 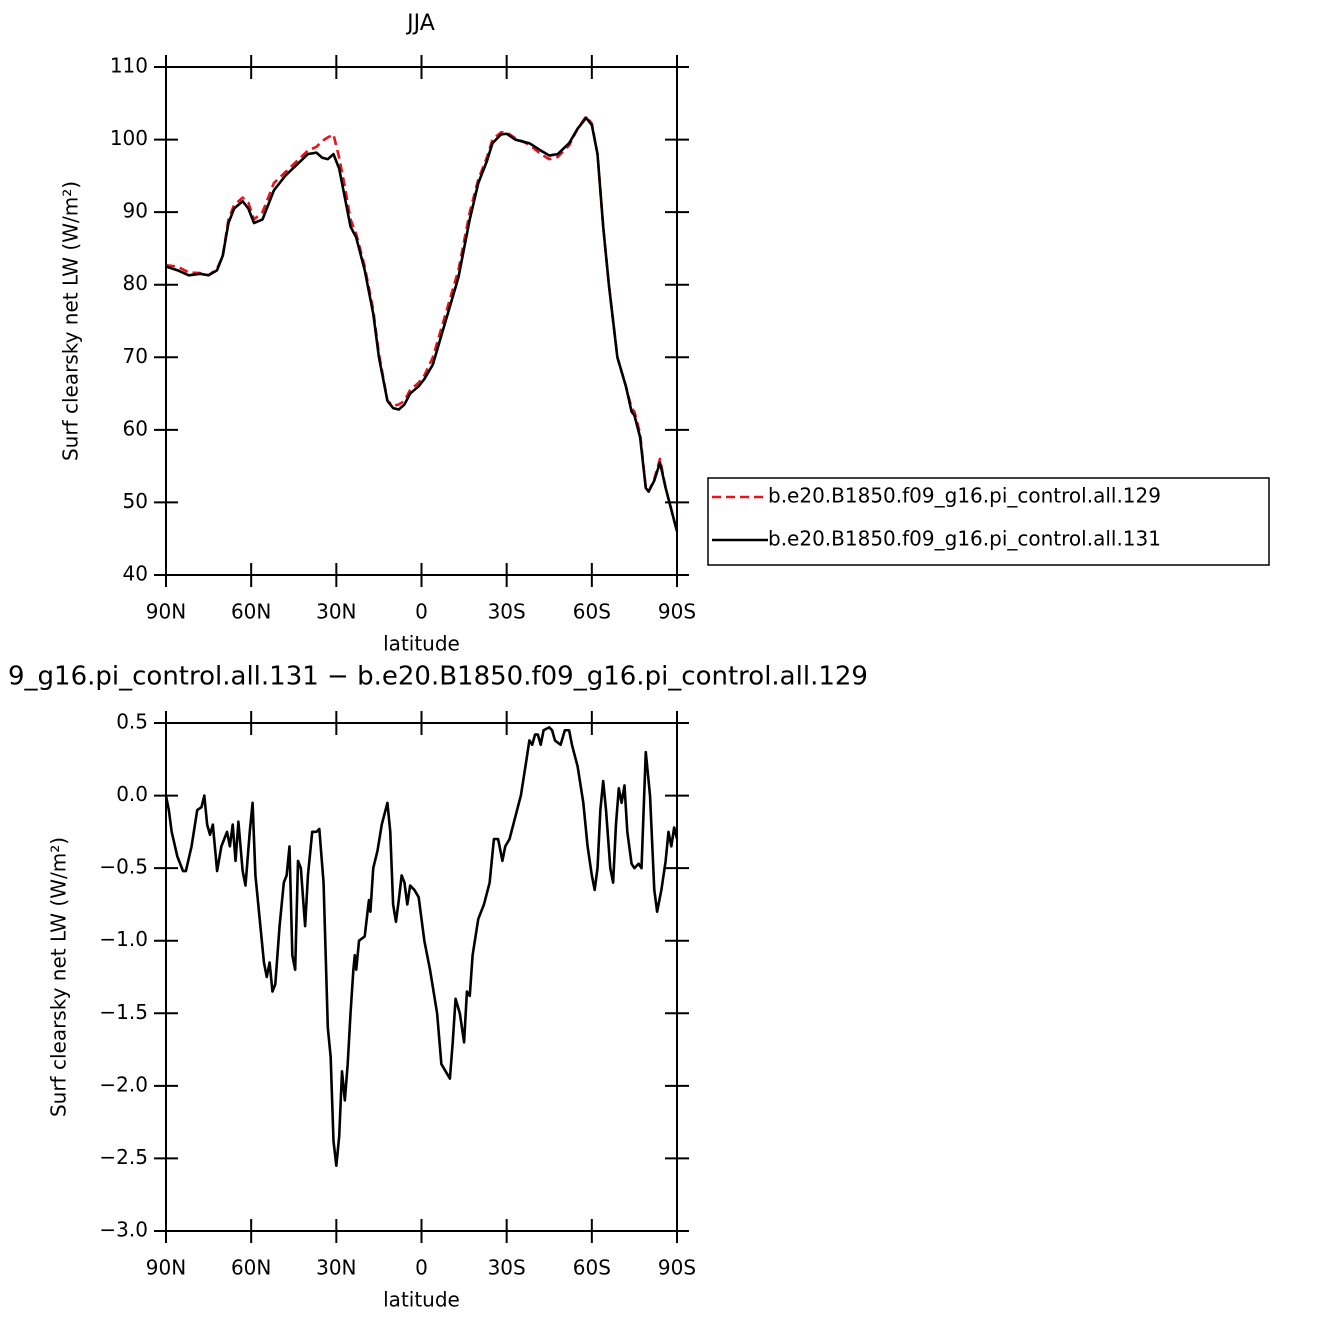 I want to click on y-tick-label: 40, so click(x=135, y=574).